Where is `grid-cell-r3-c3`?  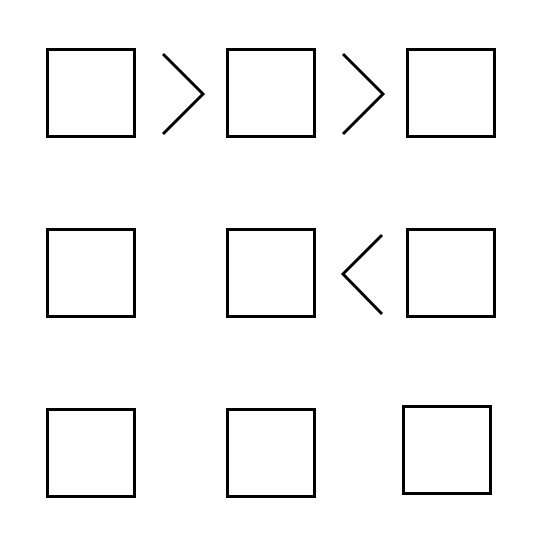
grid-cell-r3-c3 is located at coordinates (447, 450).